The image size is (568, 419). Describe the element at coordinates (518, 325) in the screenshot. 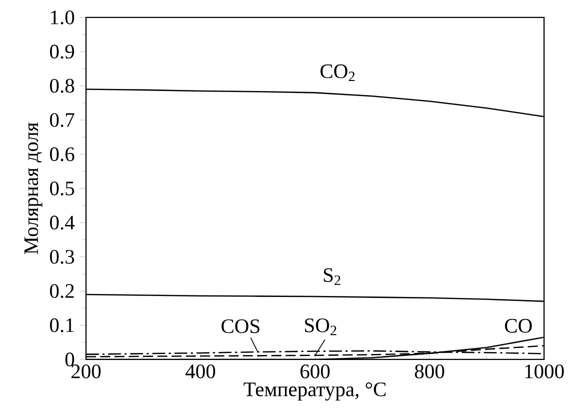

I see `series-label: CO` at that location.